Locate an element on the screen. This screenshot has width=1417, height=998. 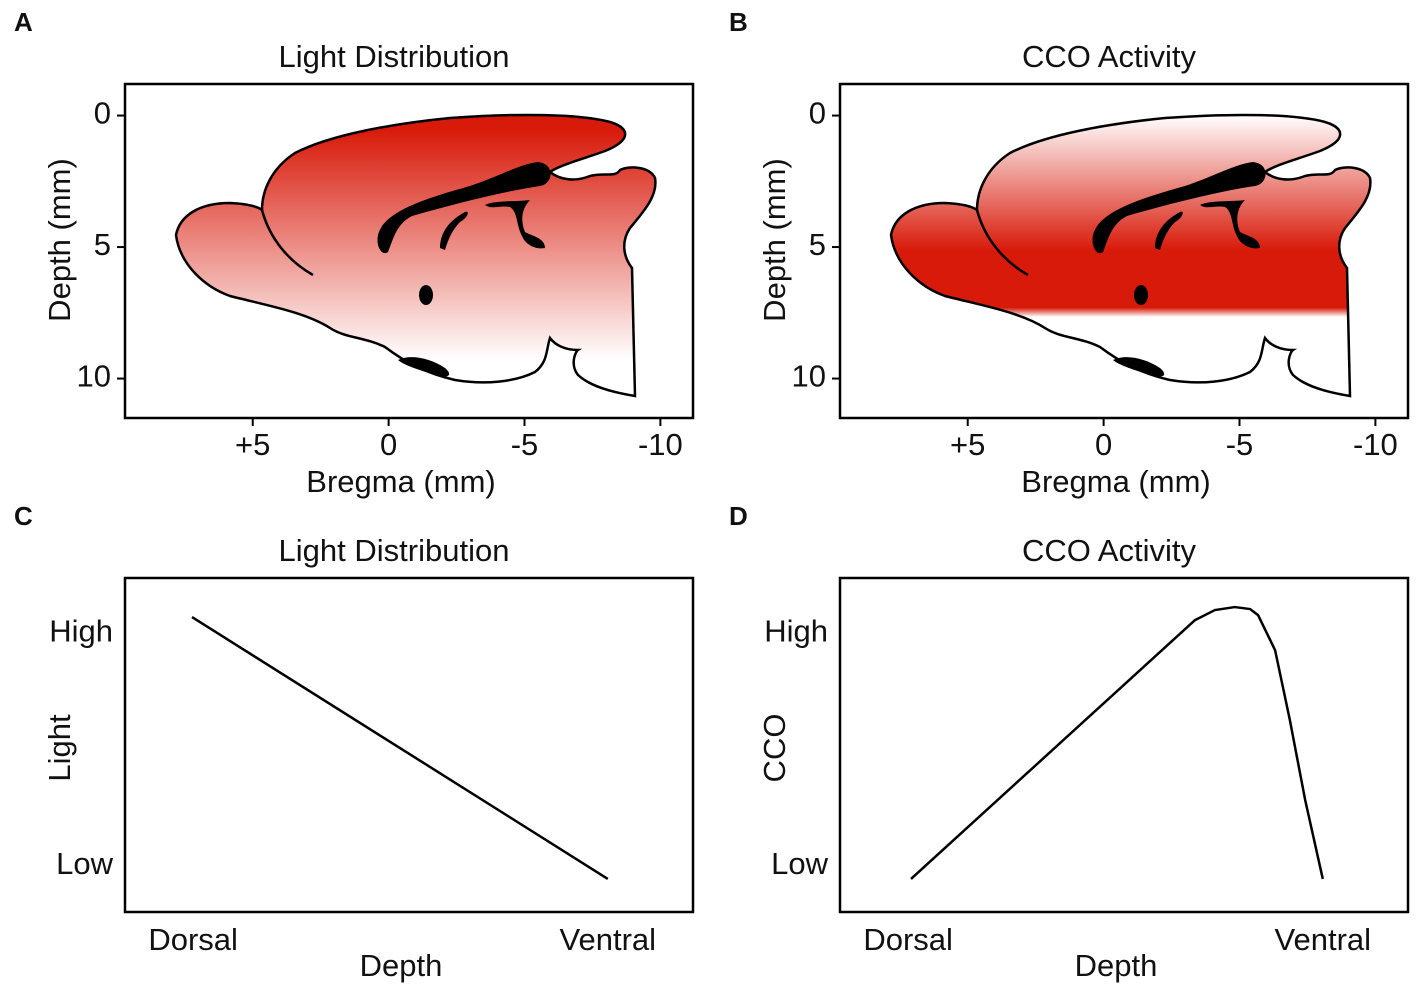
y-axis-label: CCO is located at coordinates (774, 748).